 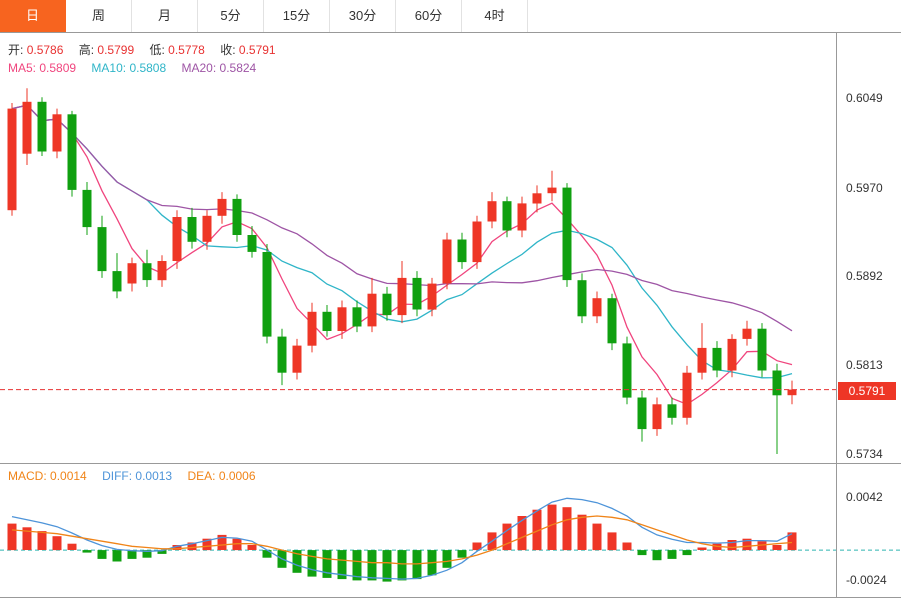 What do you see at coordinates (238, 68) in the screenshot?
I see `ma20-value: 0.5824` at bounding box center [238, 68].